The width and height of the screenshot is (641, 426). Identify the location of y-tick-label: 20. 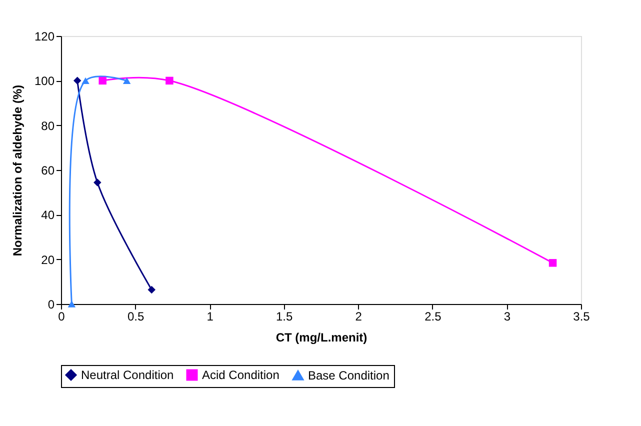
(48, 259).